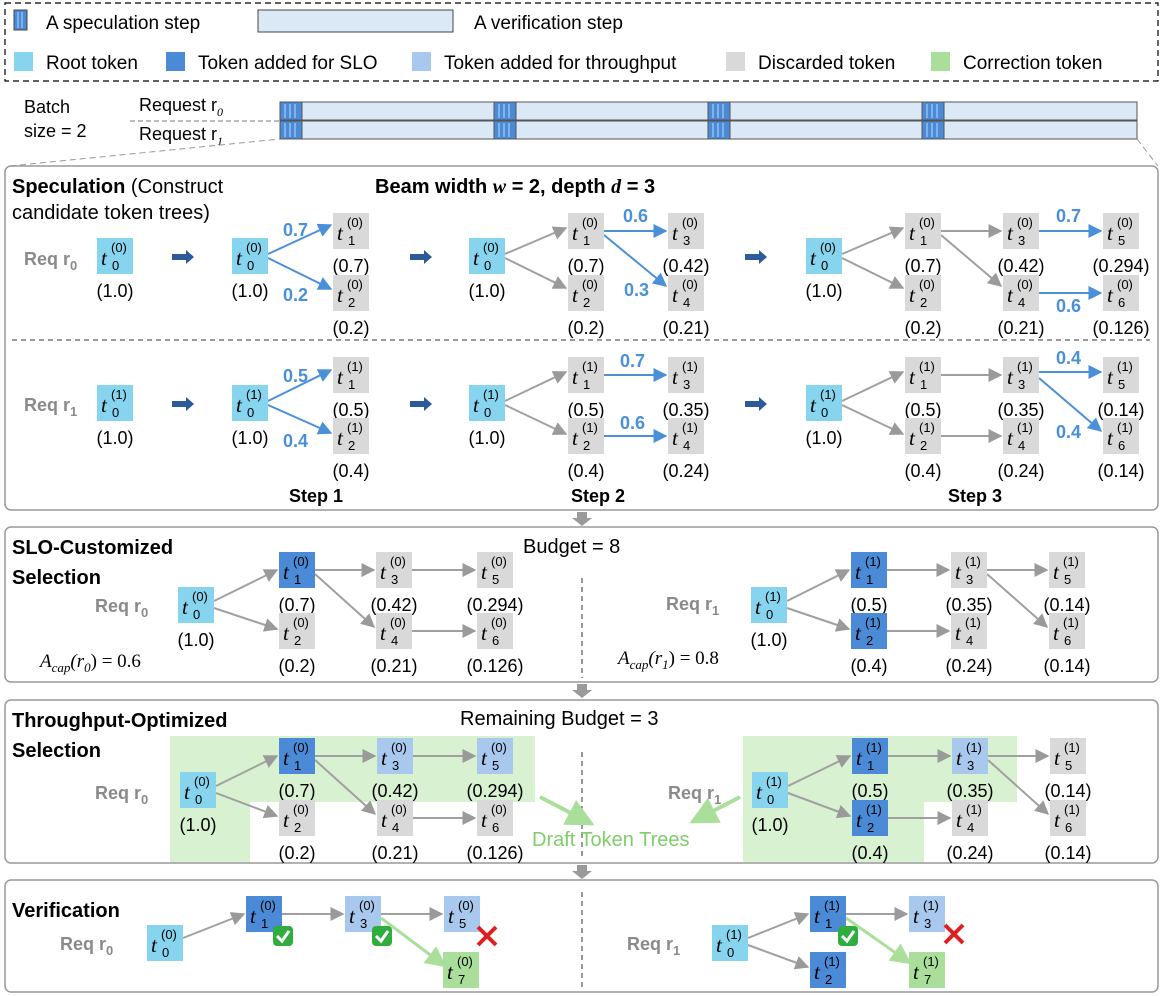 The image size is (1163, 996). I want to click on legend-corr-swatch, so click(940, 61).